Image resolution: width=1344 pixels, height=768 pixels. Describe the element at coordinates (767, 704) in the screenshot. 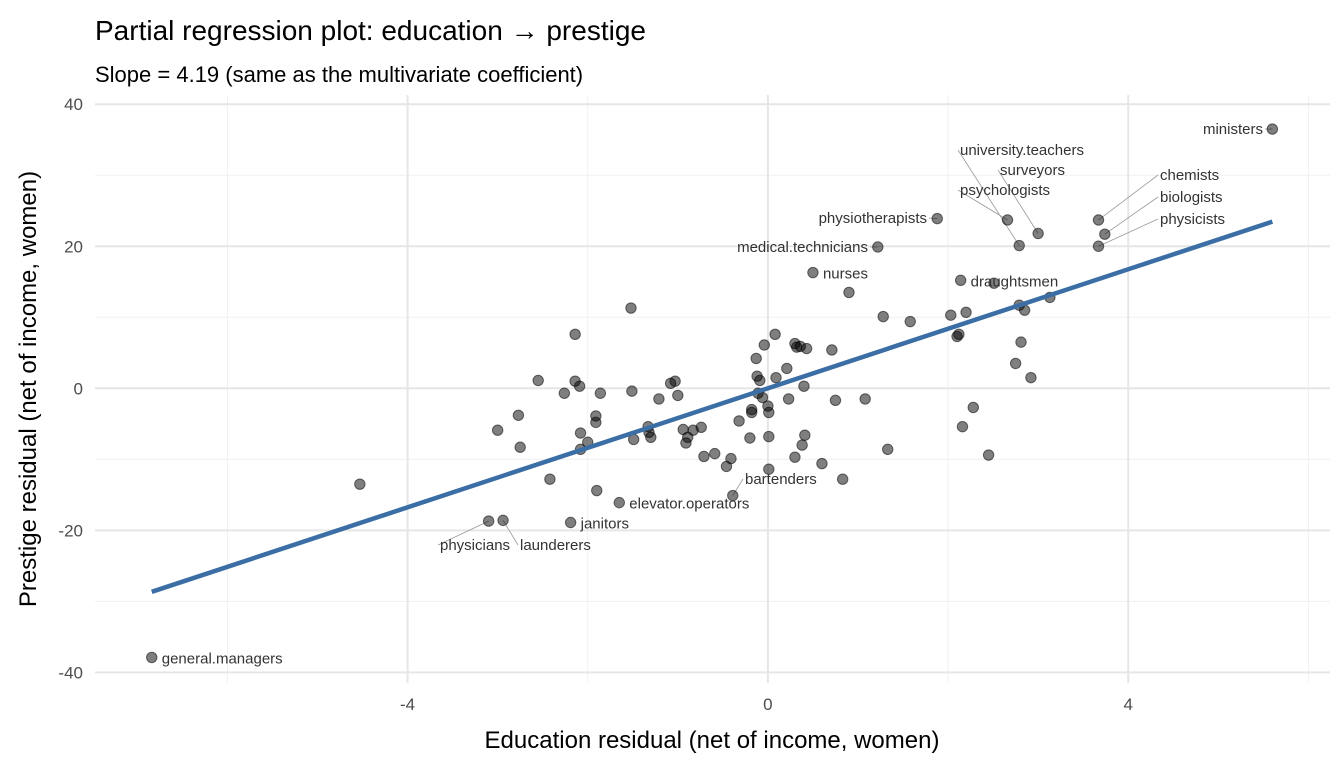

I see `x-tick-label: 0` at that location.